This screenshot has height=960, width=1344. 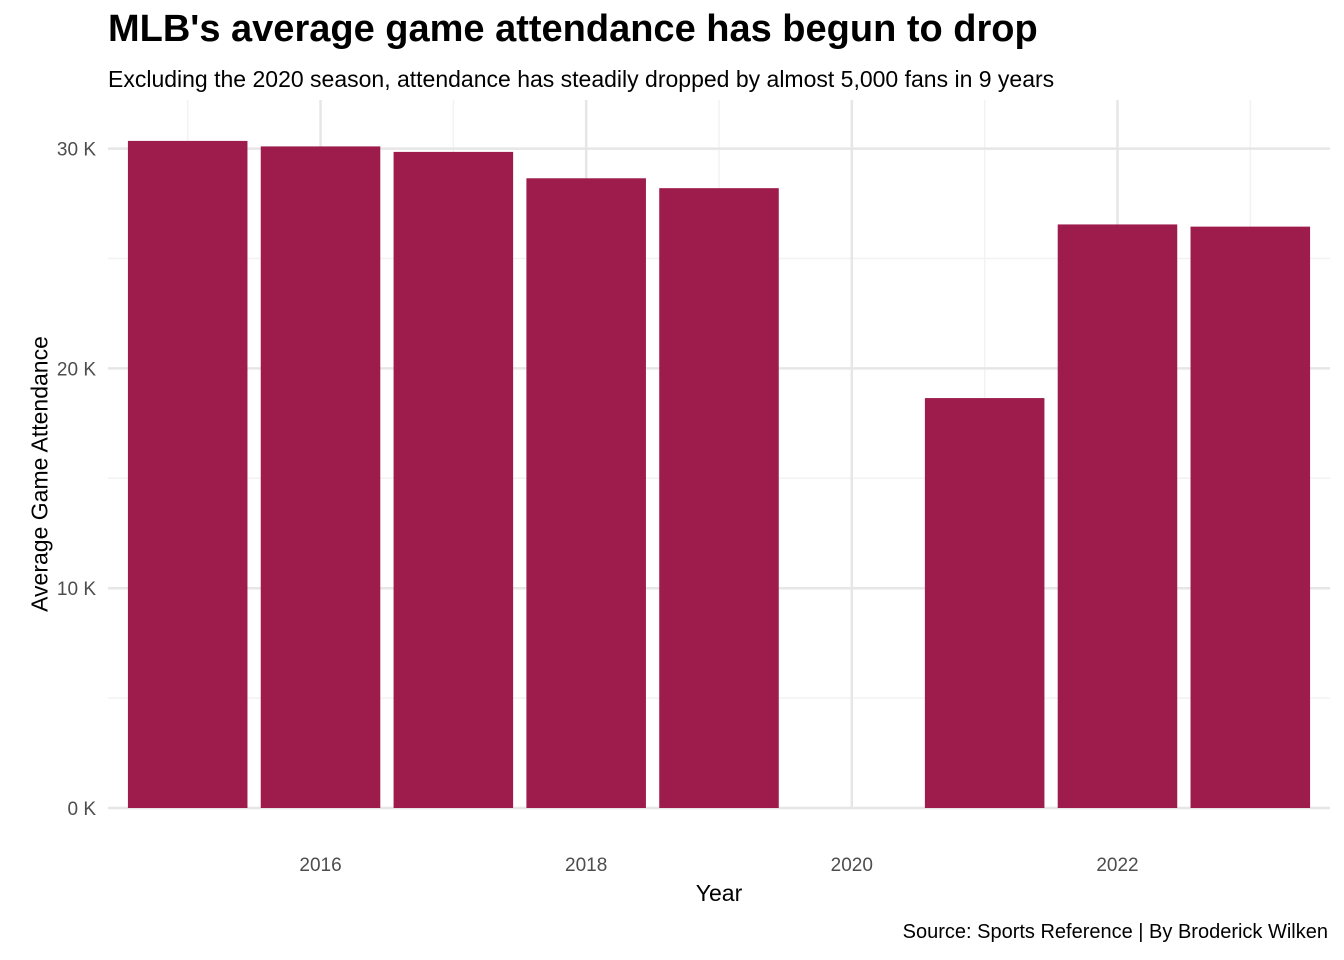 I want to click on bar-2017, so click(x=453, y=480).